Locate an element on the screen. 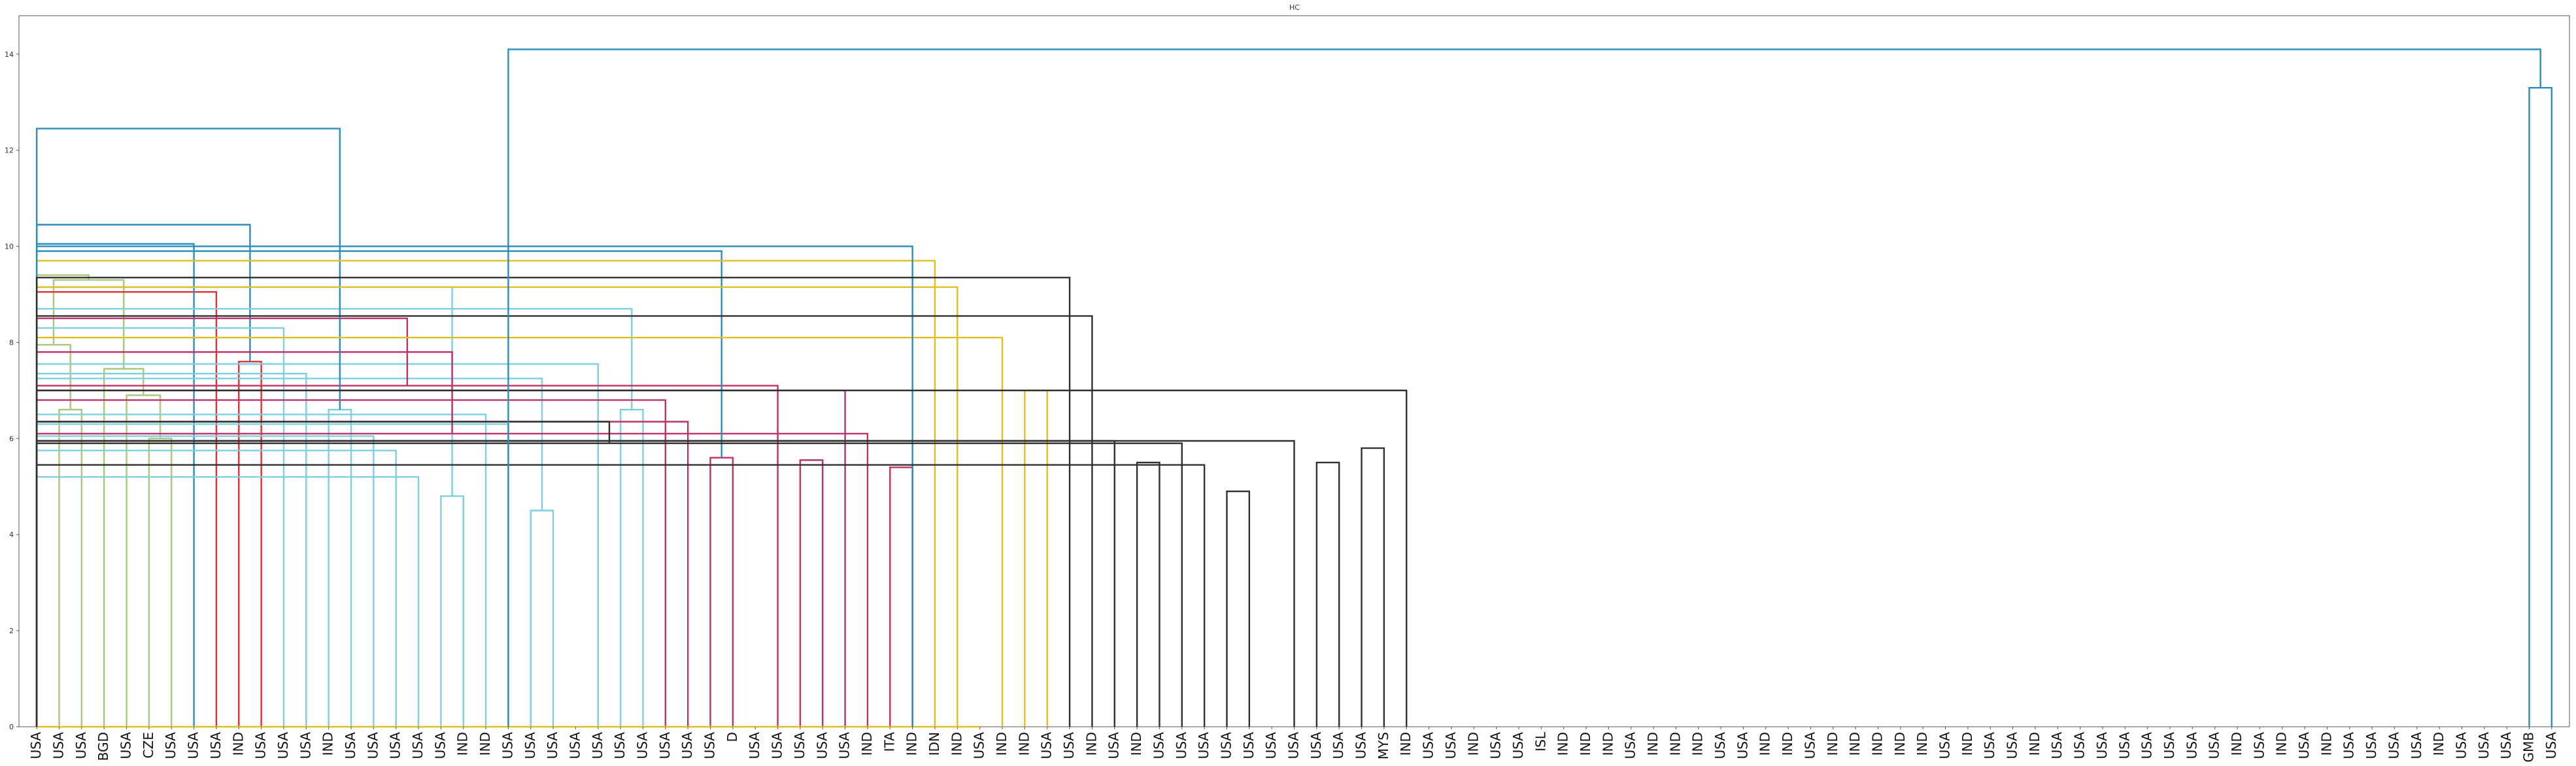  leaf-label: CZE is located at coordinates (148, 745).